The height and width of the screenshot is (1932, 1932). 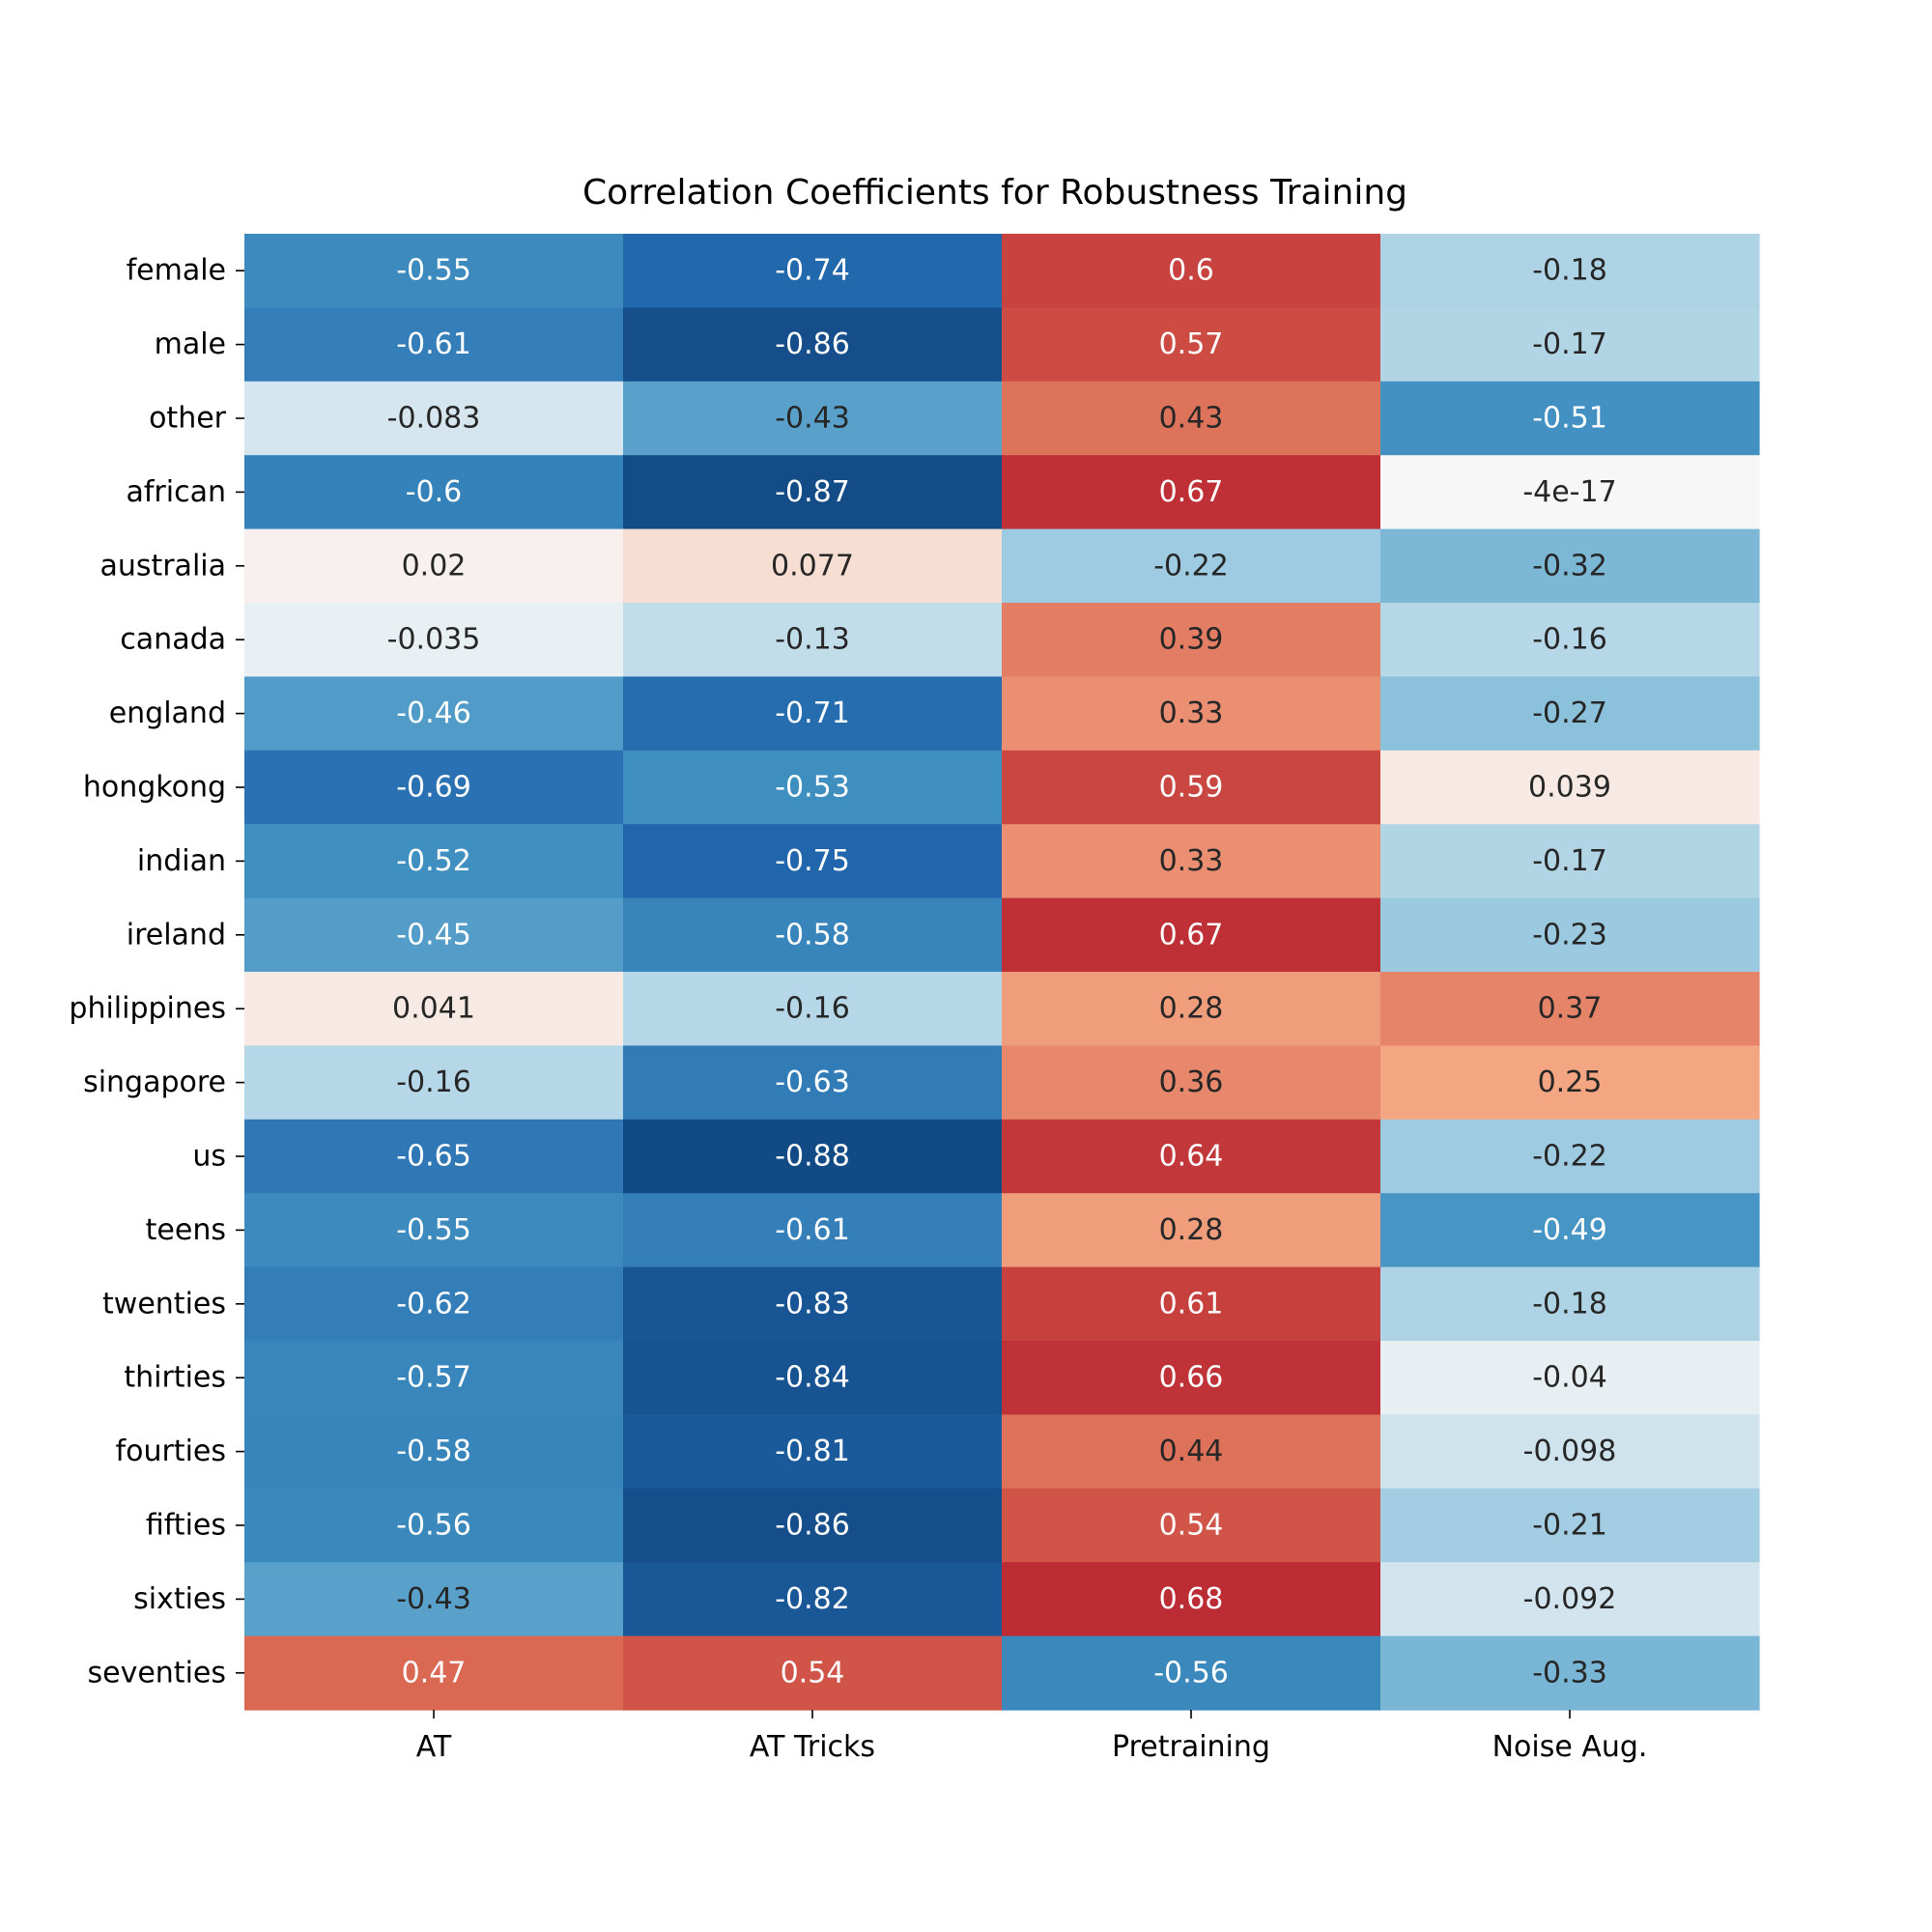 What do you see at coordinates (812, 1082) in the screenshot?
I see `cell-value-label: -0.63` at bounding box center [812, 1082].